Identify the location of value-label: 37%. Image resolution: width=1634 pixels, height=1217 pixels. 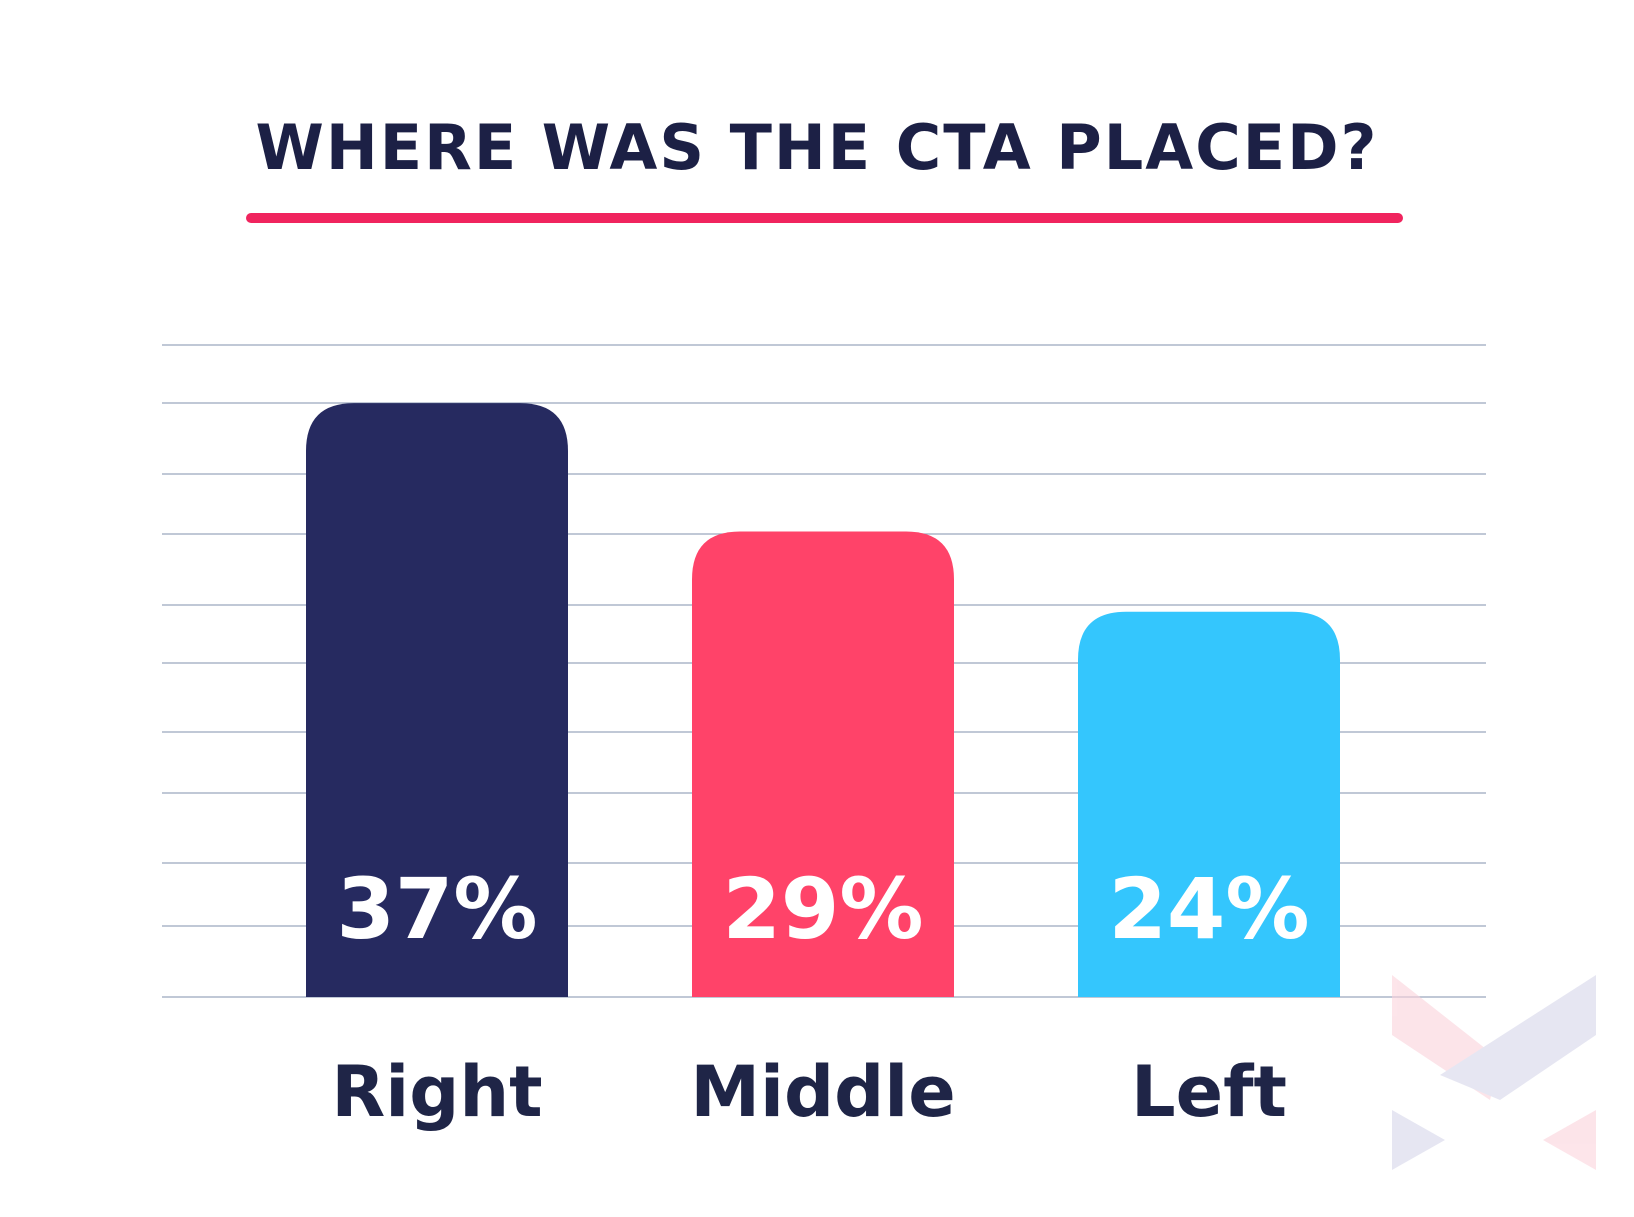
(436, 909).